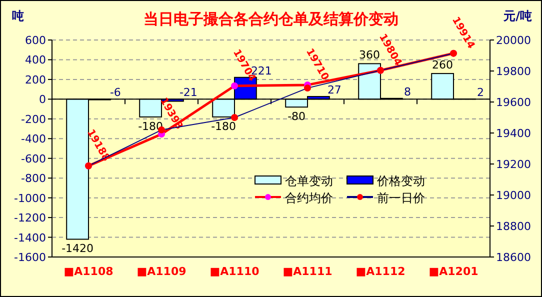 Image resolution: width=542 pixels, height=297 pixels. Describe the element at coordinates (513, 40) in the screenshot. I see `y2-tick-label: 20000` at that location.